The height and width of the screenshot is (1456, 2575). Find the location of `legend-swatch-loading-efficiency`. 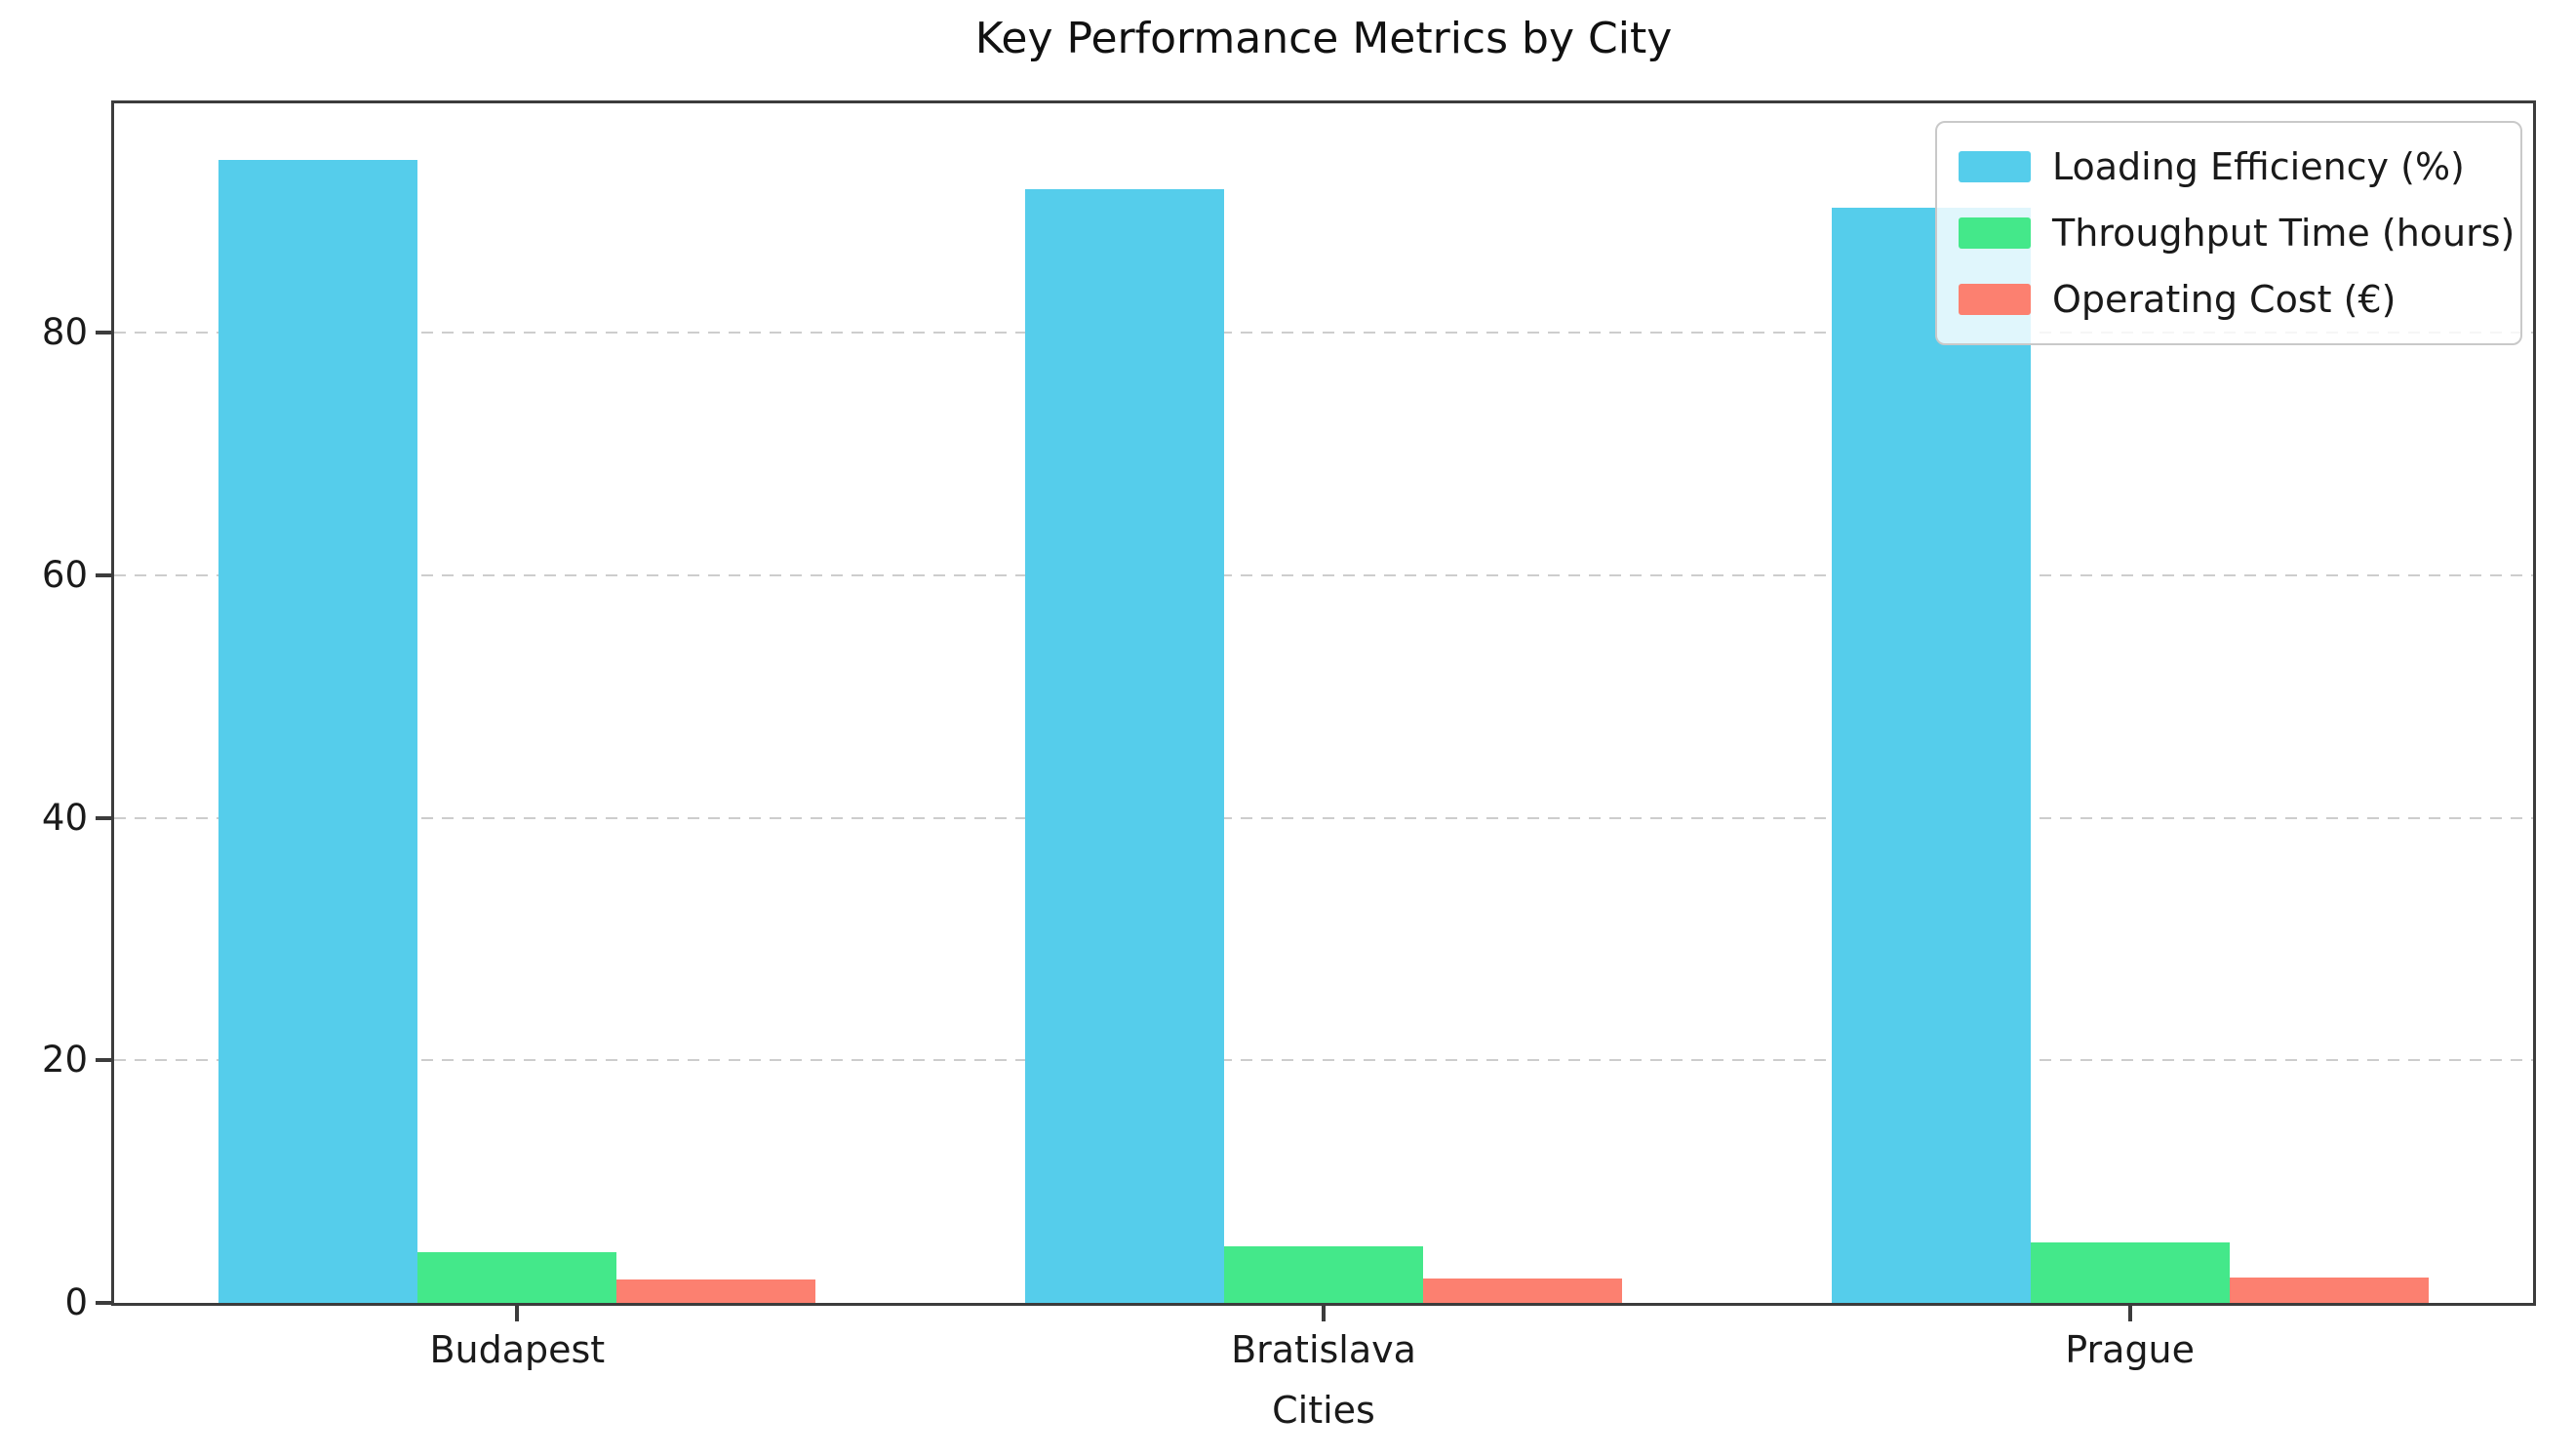

legend-swatch-loading-efficiency is located at coordinates (1995, 166).